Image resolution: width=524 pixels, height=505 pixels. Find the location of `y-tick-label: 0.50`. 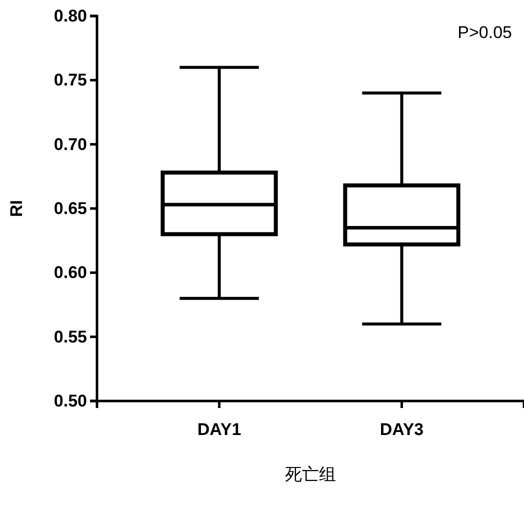

y-tick-label: 0.50 is located at coordinates (70, 400).